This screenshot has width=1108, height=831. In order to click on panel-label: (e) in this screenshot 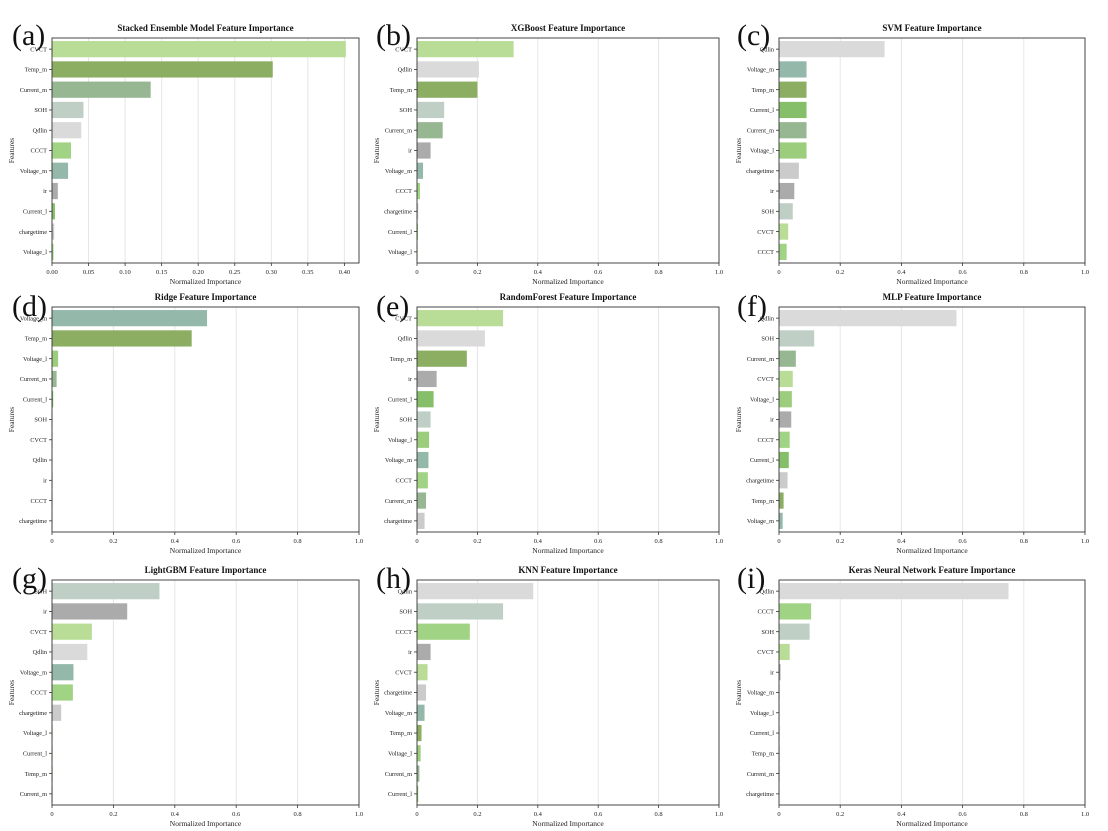, I will do `click(392, 306)`.